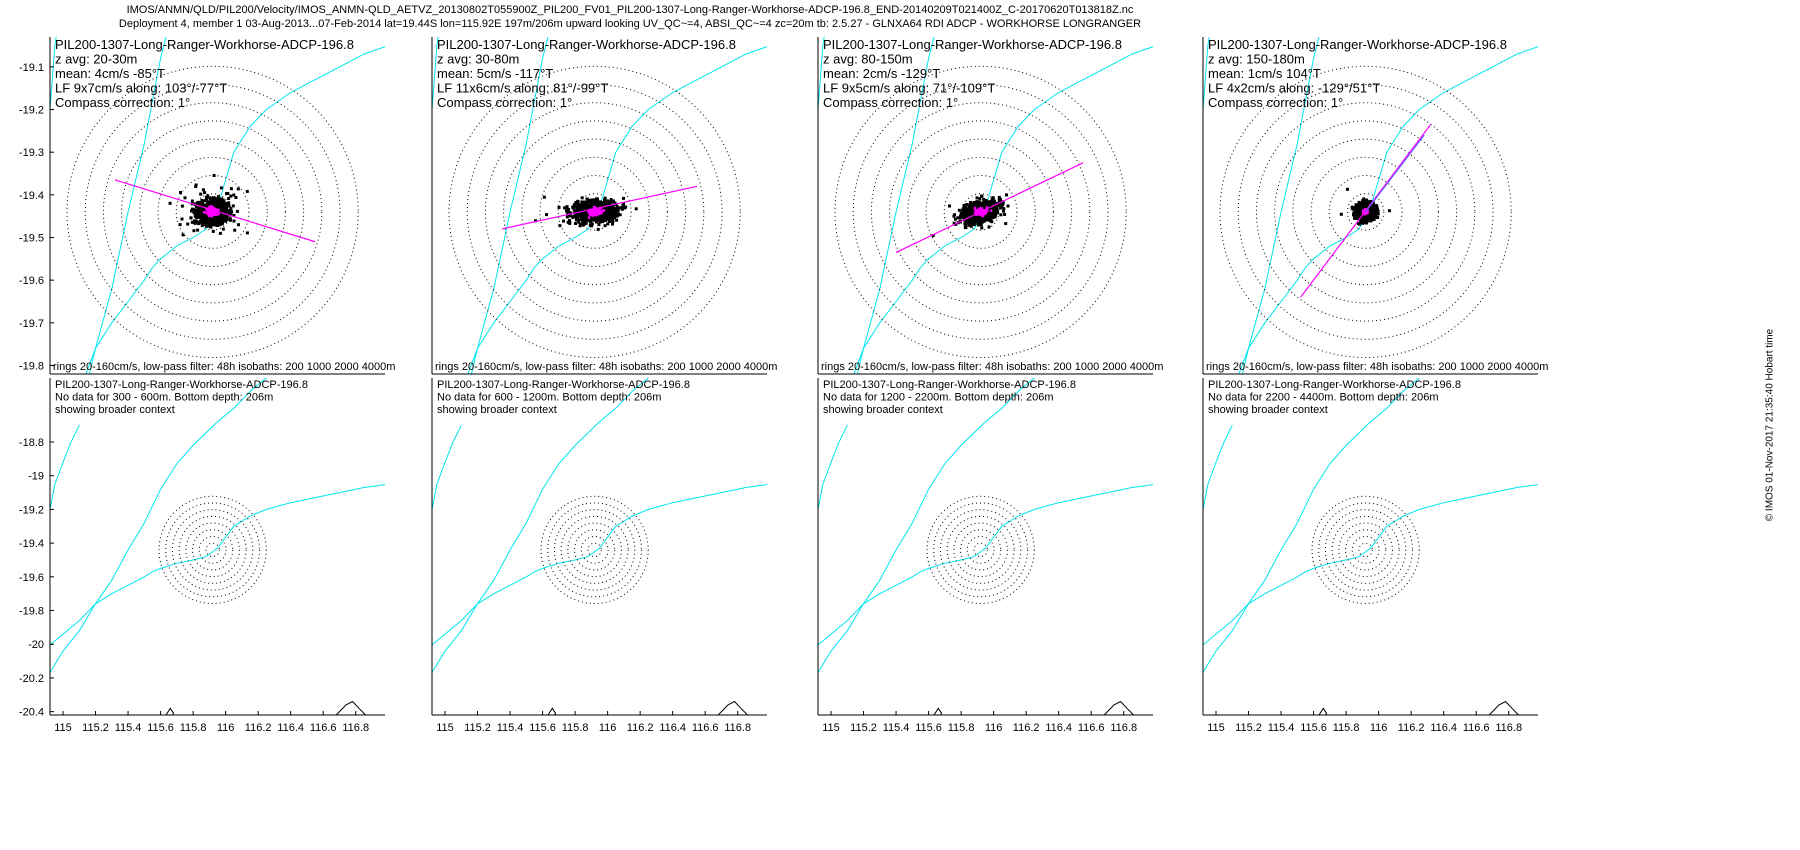 This screenshot has width=1800, height=850. I want to click on y-tick-label: -19.4, so click(31, 196).